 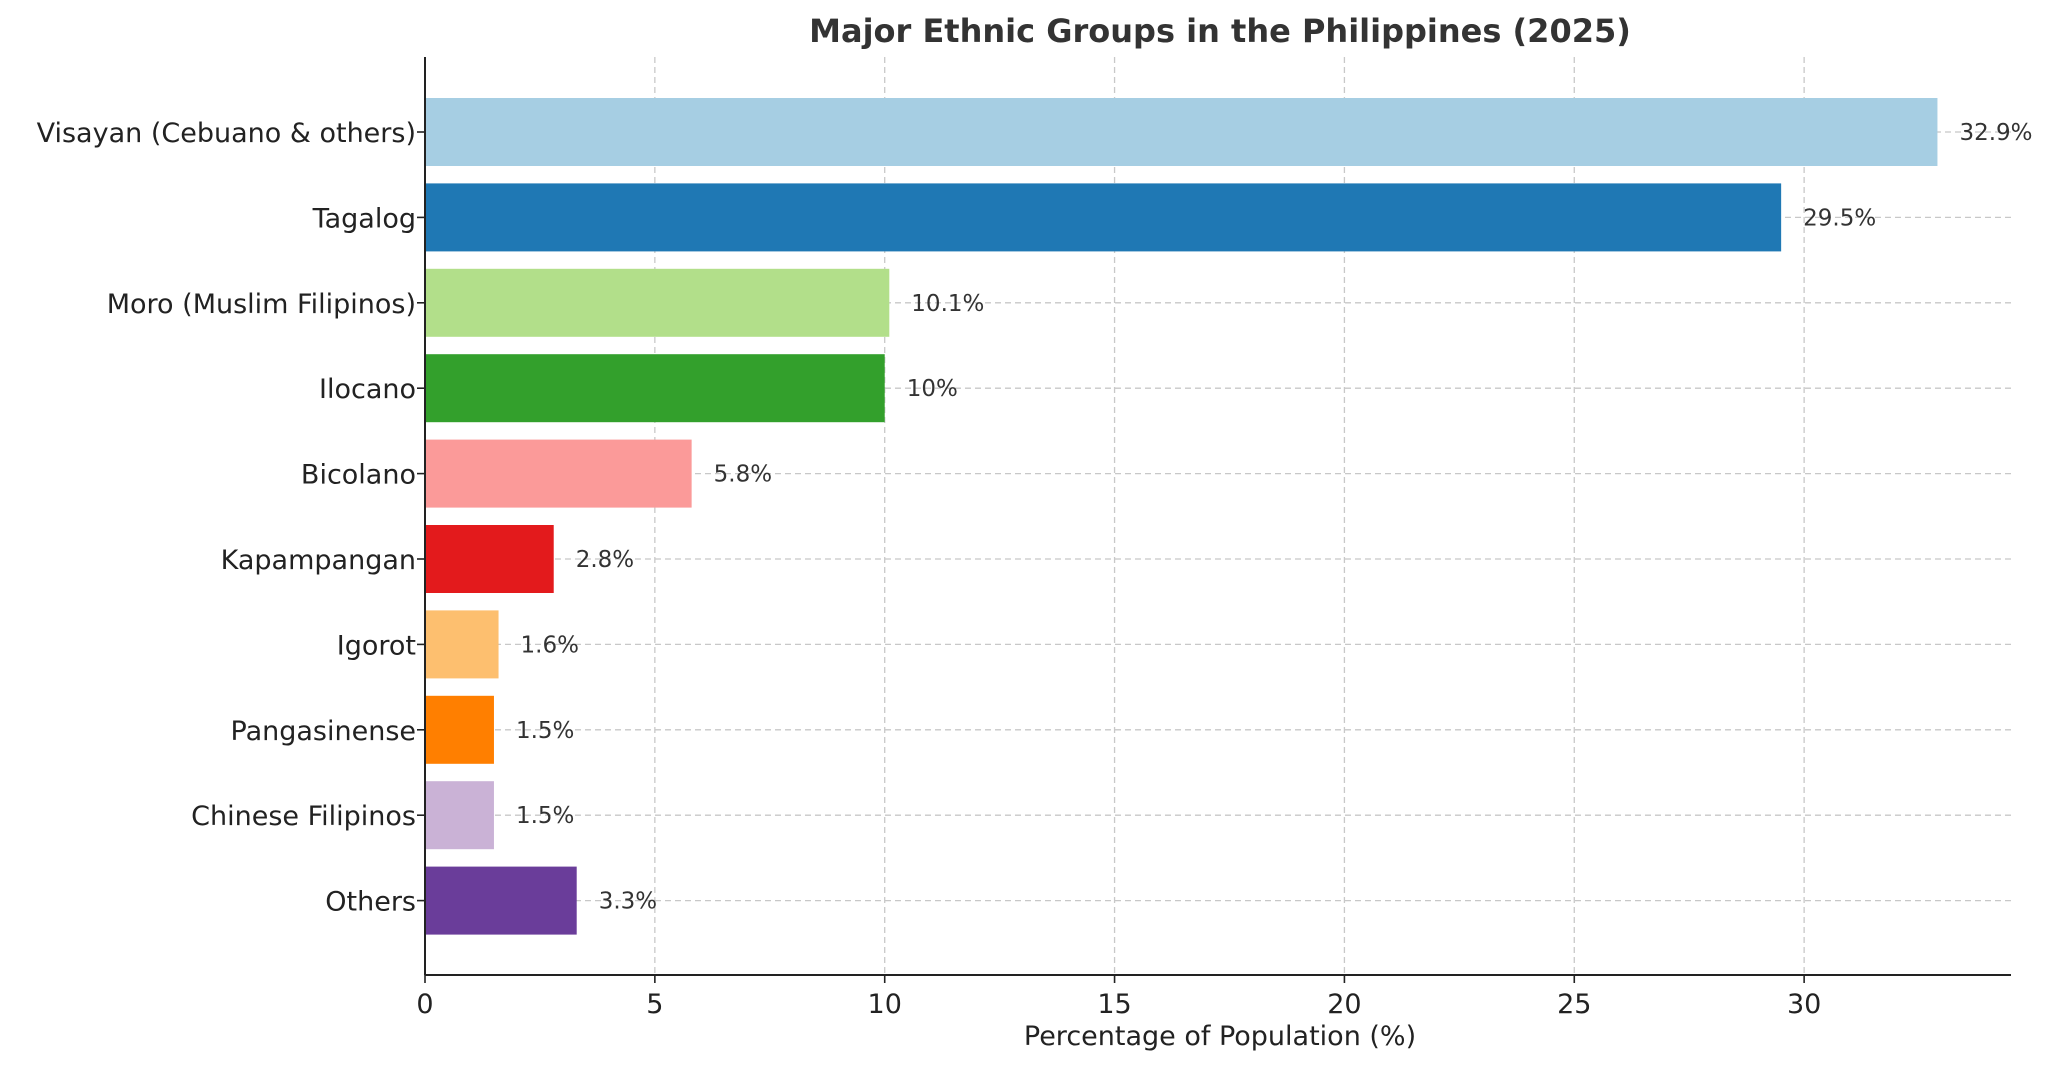 What do you see at coordinates (947, 304) in the screenshot?
I see `data-label: 10.1%` at bounding box center [947, 304].